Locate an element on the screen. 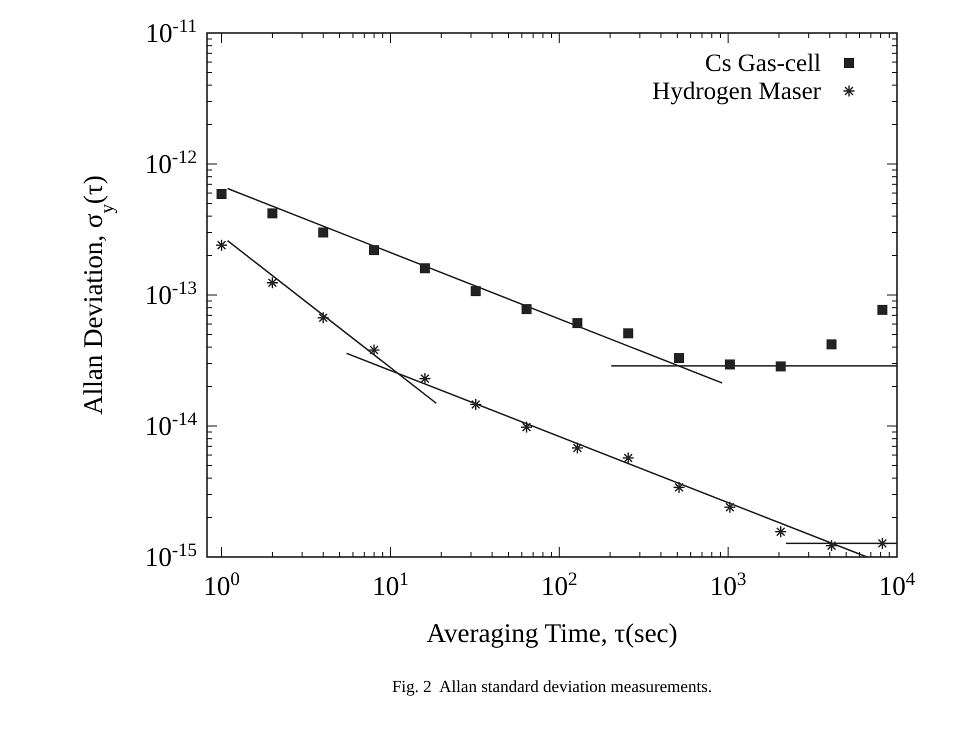 The width and height of the screenshot is (973, 750). y-tick-label: 10$^{-13}$ is located at coordinates (170, 294).